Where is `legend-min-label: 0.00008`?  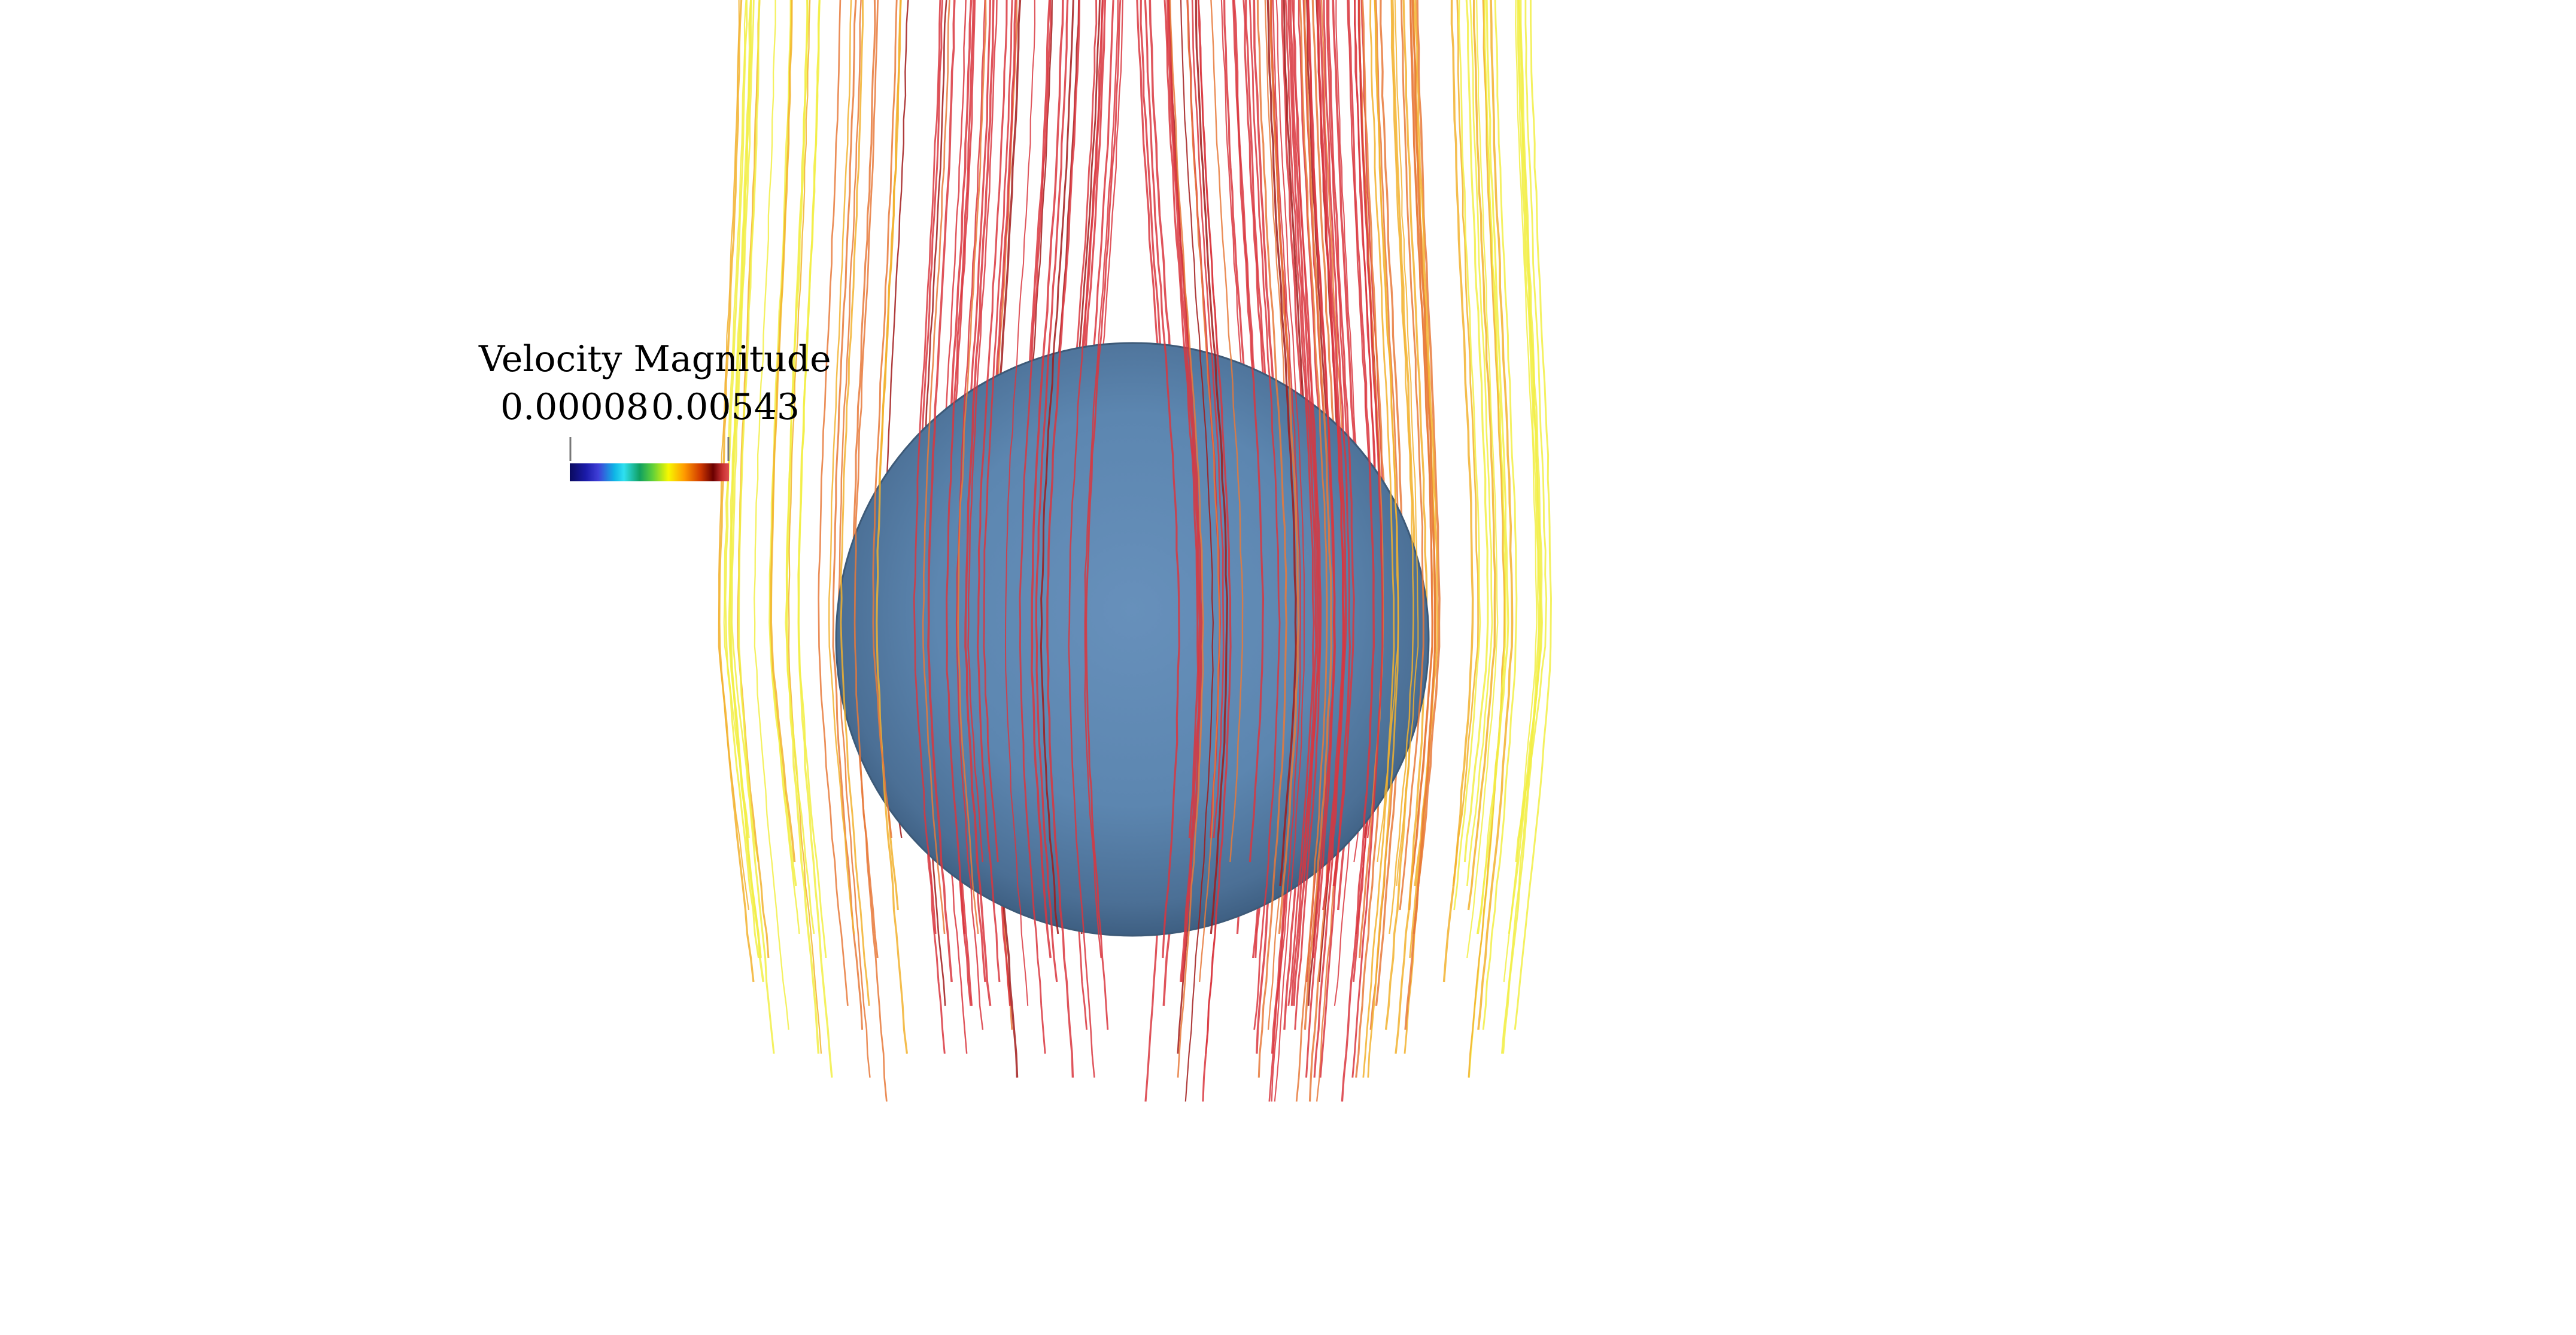
legend-min-label: 0.00008 is located at coordinates (574, 407).